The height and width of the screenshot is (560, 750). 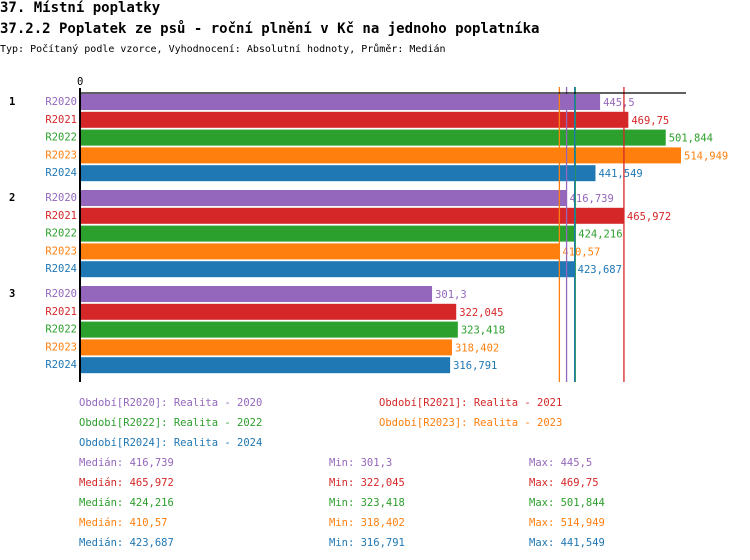 I want to click on data-label: 316,791, so click(x=475, y=366).